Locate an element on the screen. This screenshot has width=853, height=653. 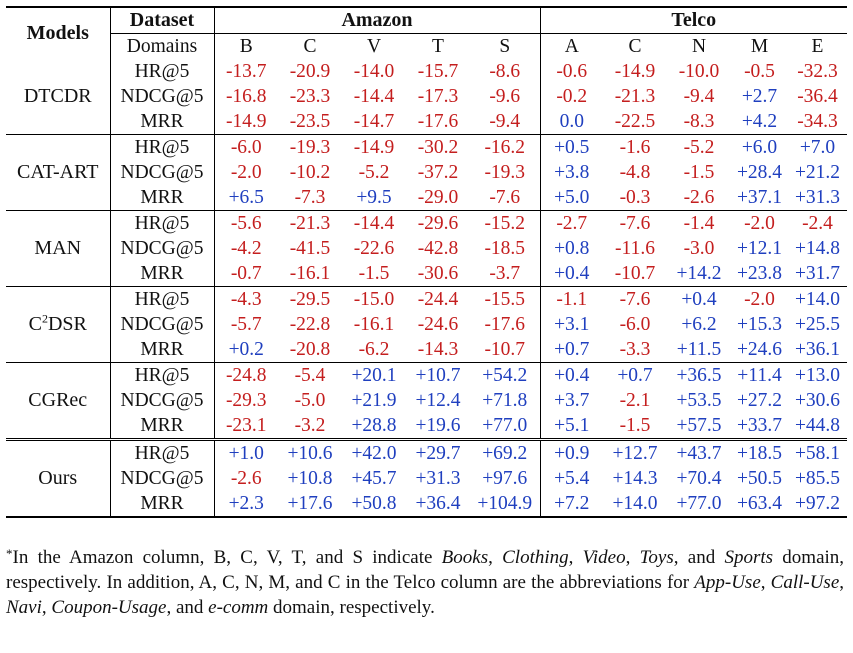
value-cell: +10.6 is located at coordinates (310, 452).